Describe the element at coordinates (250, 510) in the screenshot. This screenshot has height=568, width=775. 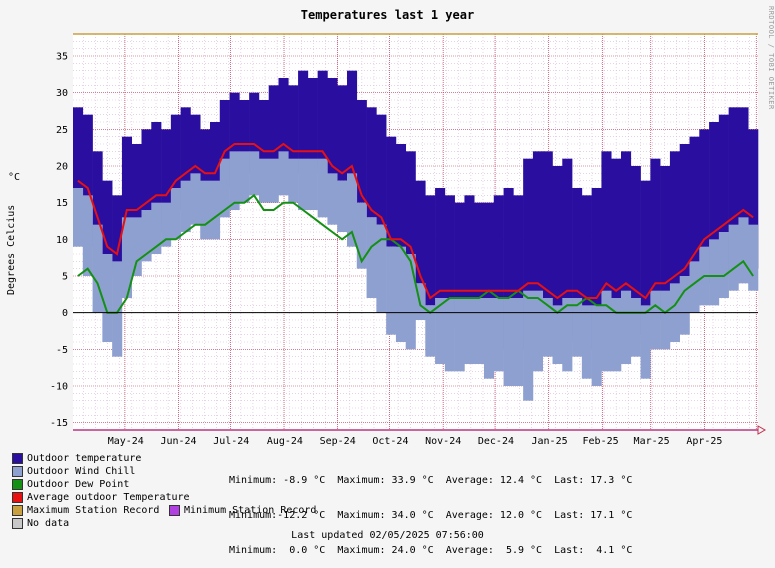
I see `legend-label: Minimum Station Record` at that location.